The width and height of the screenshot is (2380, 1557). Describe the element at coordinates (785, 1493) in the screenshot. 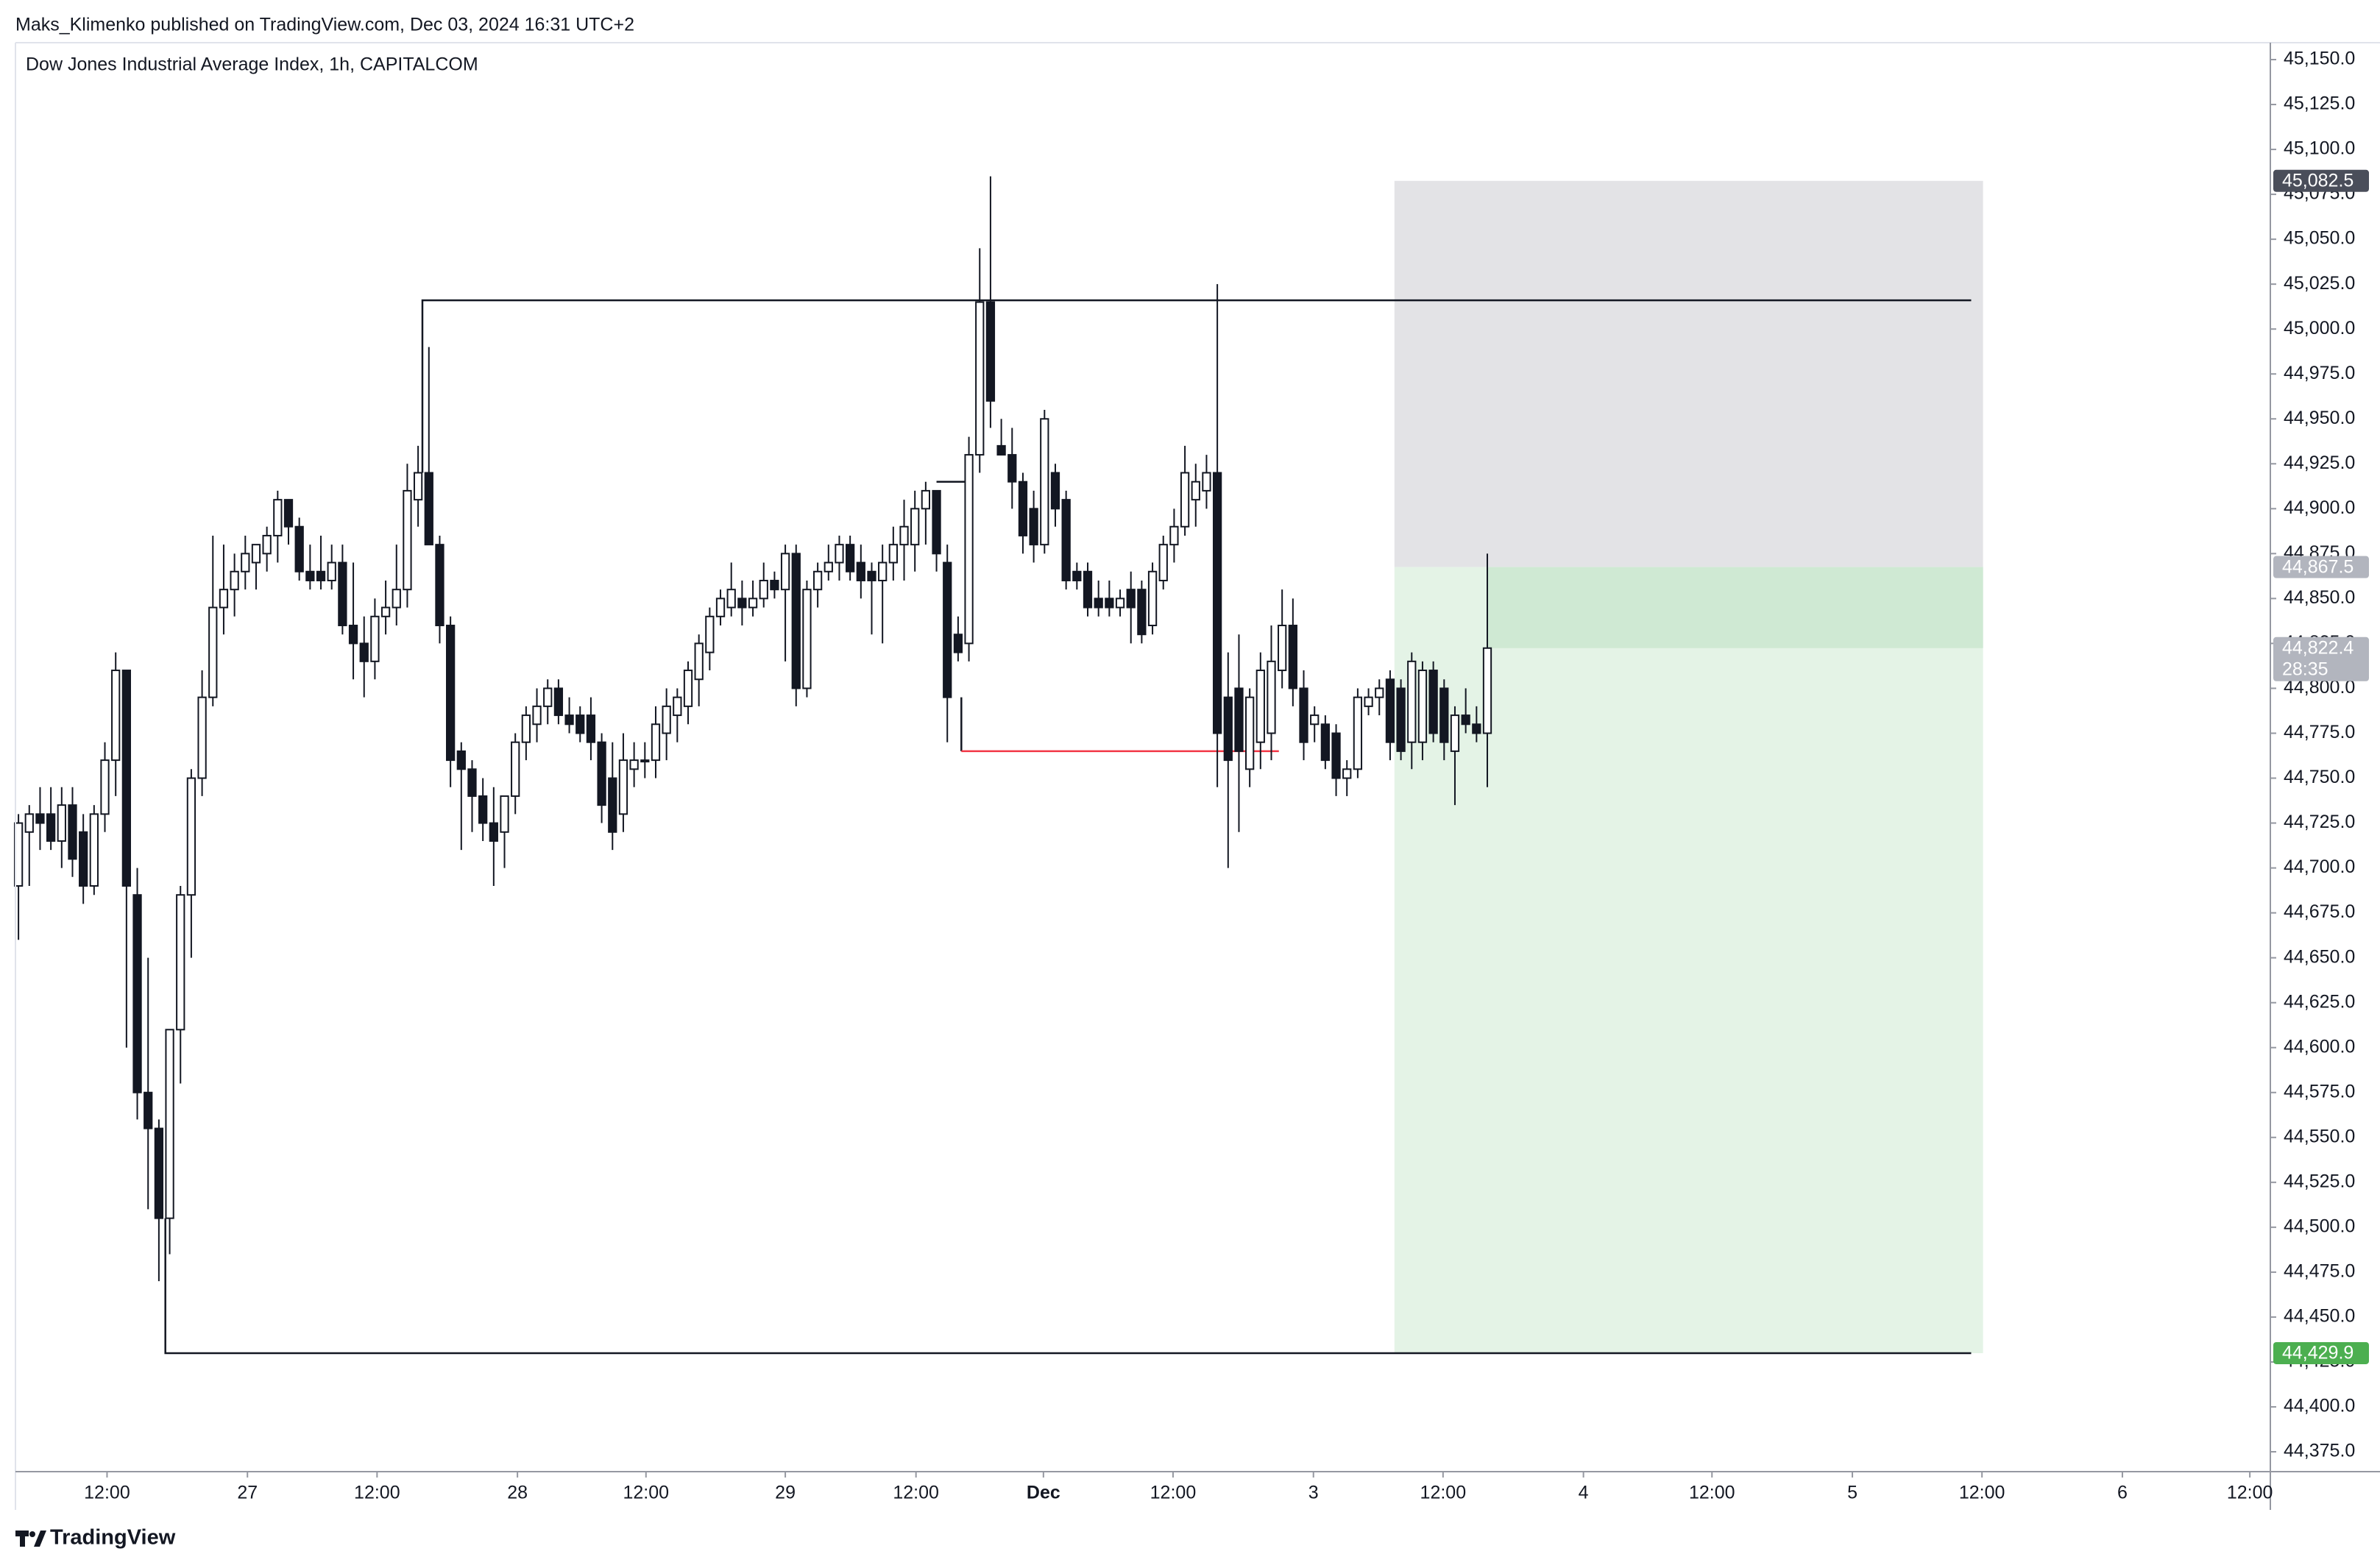

I see `x-tick-label: 29` at that location.